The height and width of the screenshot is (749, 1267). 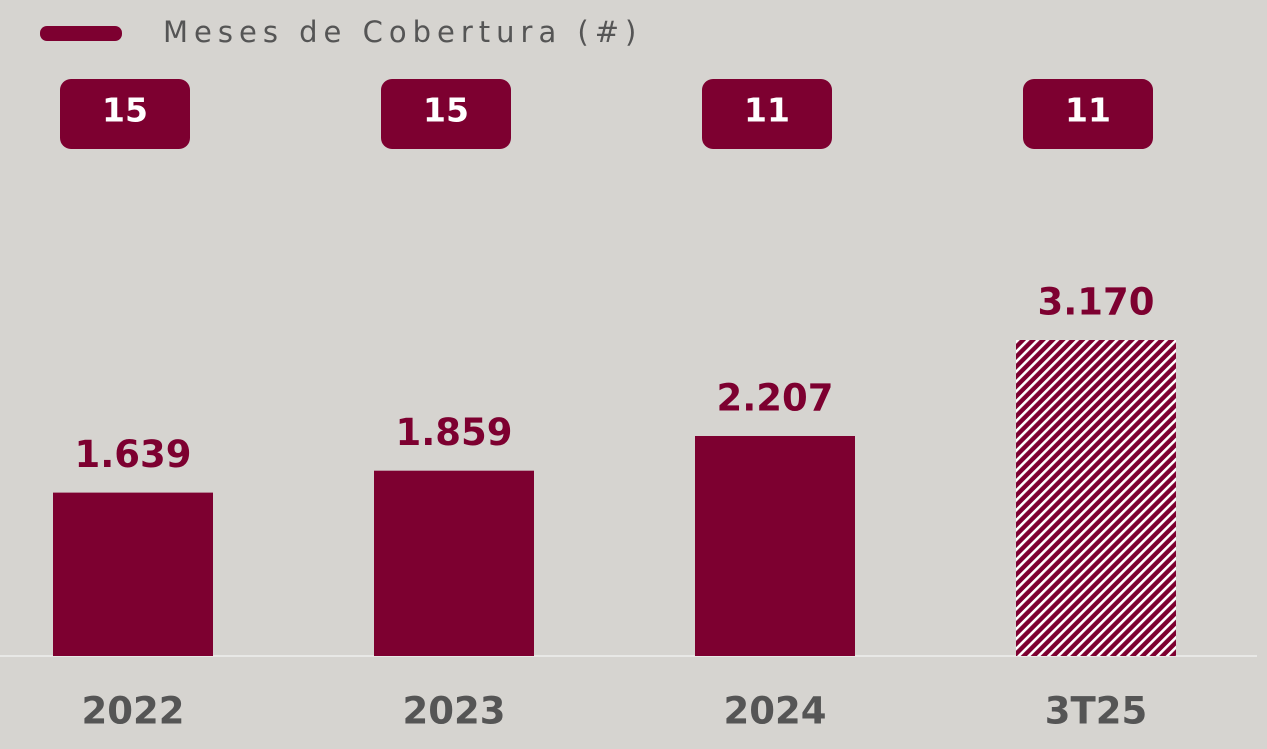 I want to click on x-tick-label: 2023, so click(x=454, y=711).